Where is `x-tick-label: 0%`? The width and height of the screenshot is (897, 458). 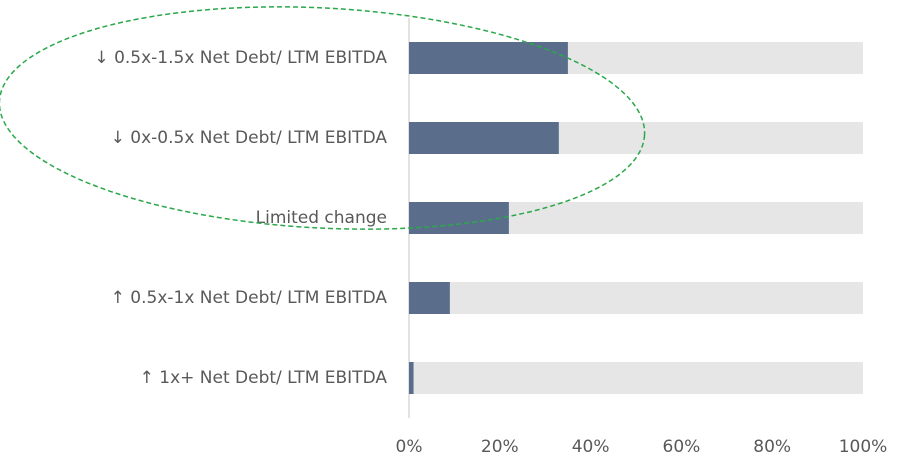 x-tick-label: 0% is located at coordinates (409, 447).